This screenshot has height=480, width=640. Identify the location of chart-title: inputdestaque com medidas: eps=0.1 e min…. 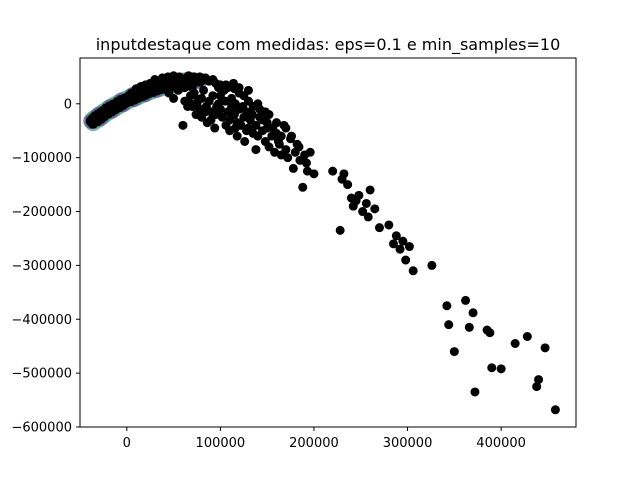
(328, 45).